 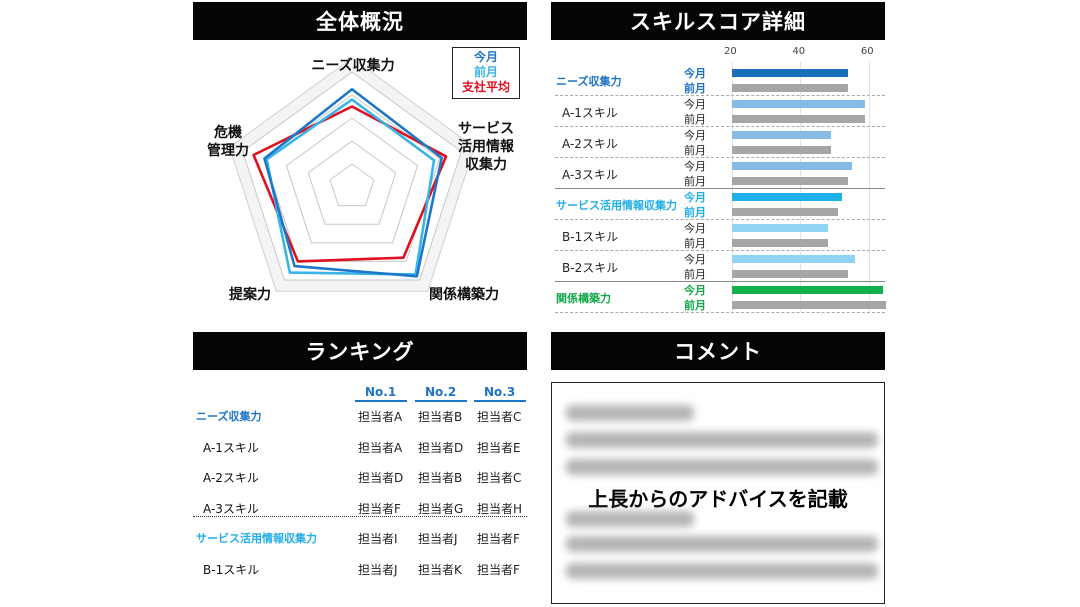 What do you see at coordinates (378, 539) in the screenshot?
I see `ranking-cell: 担当者I` at bounding box center [378, 539].